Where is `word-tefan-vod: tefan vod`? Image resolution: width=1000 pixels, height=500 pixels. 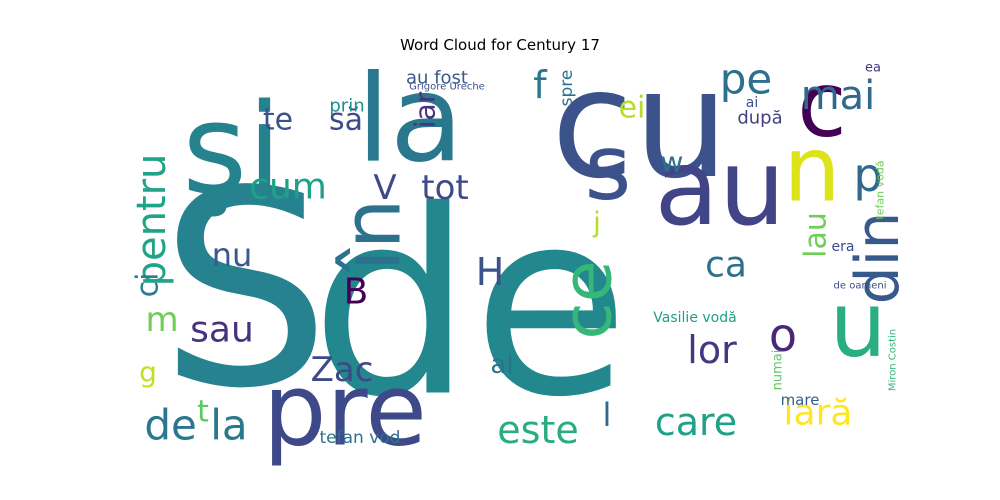
word-tefan-vod: tefan vod is located at coordinates (360, 438).